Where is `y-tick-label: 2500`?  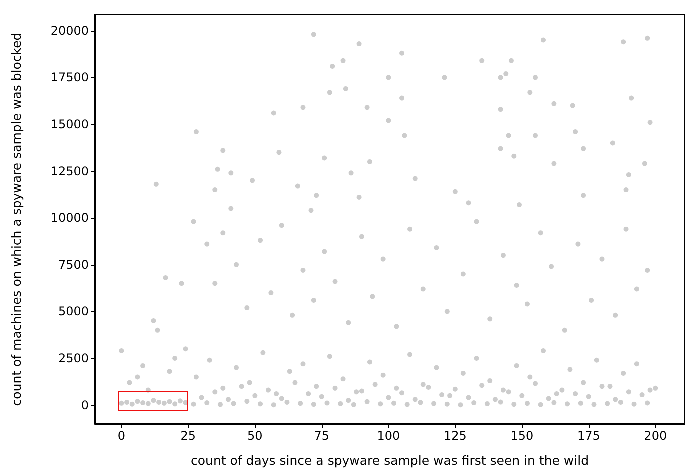
y-tick-label: 2500 is located at coordinates (73, 358).